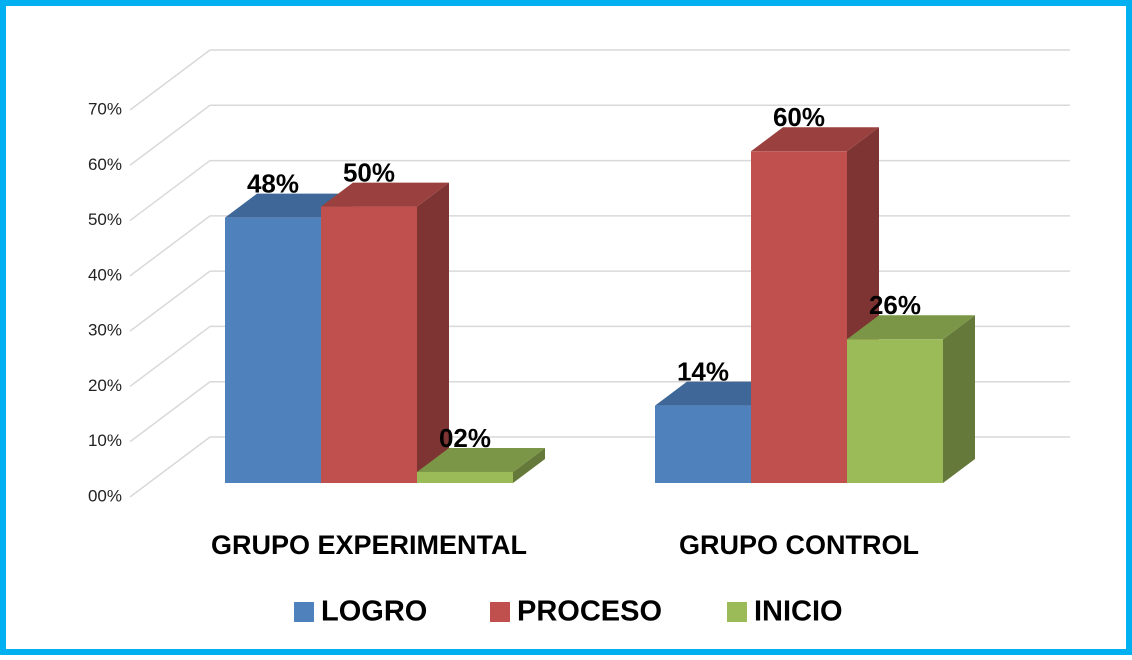 This screenshot has height=660, width=1132. I want to click on y-tick-label: 10%, so click(105, 440).